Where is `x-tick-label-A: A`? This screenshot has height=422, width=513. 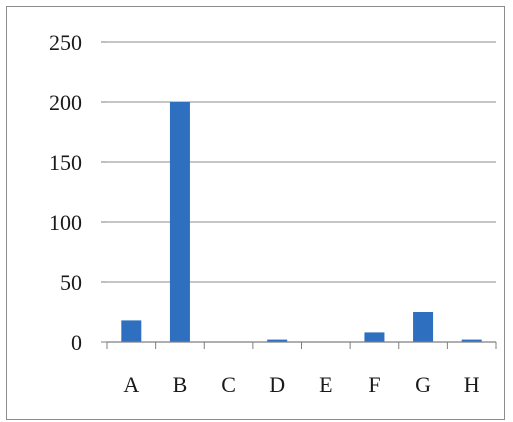
x-tick-label-A: A is located at coordinates (131, 384).